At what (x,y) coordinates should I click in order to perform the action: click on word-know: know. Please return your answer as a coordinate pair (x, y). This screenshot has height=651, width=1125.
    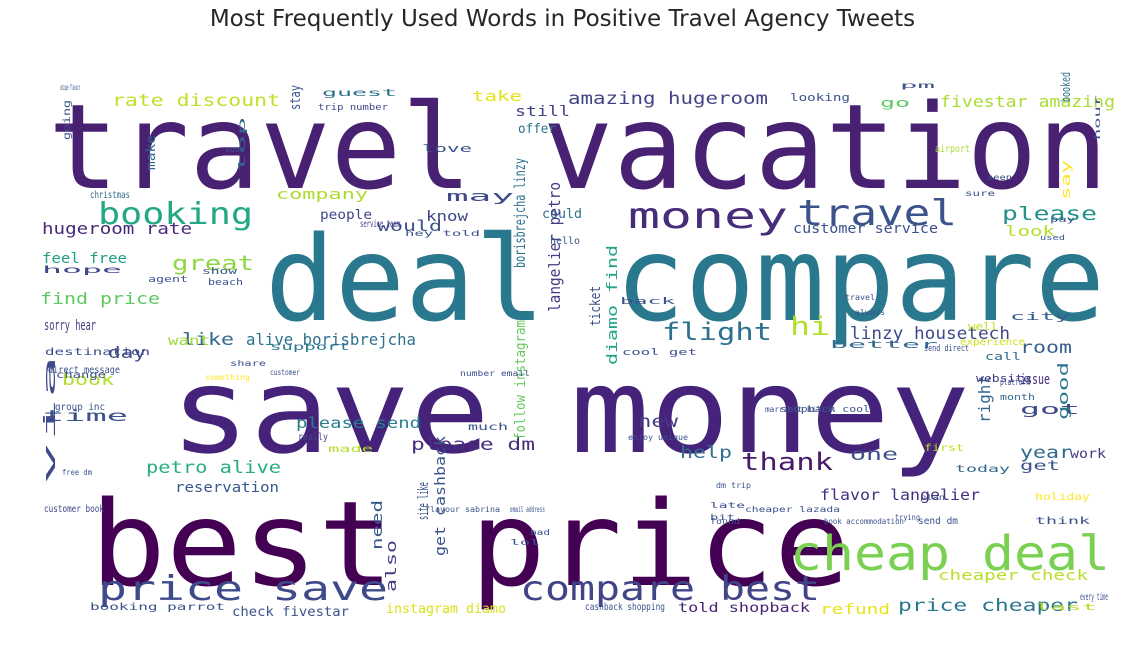
    Looking at the image, I should click on (447, 217).